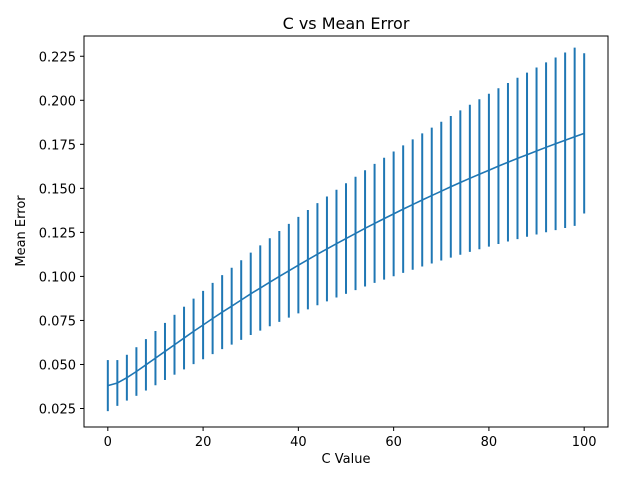 The width and height of the screenshot is (640, 480). Describe the element at coordinates (57, 233) in the screenshot. I see `y-tick-label: 0.125` at that location.